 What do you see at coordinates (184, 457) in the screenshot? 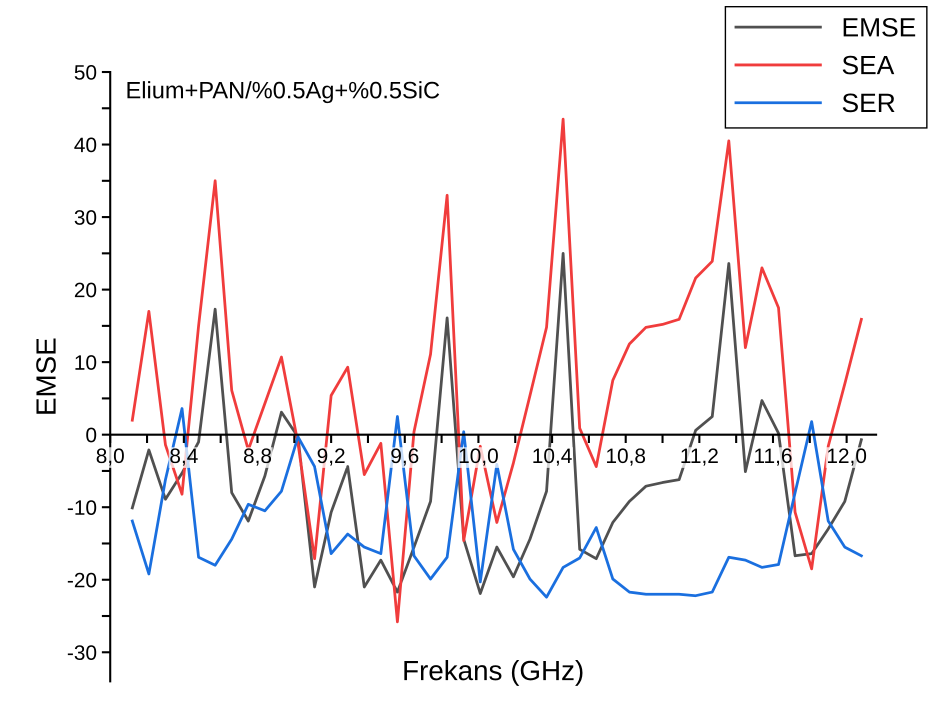
I see `x-tick-label: 8,4` at bounding box center [184, 457].